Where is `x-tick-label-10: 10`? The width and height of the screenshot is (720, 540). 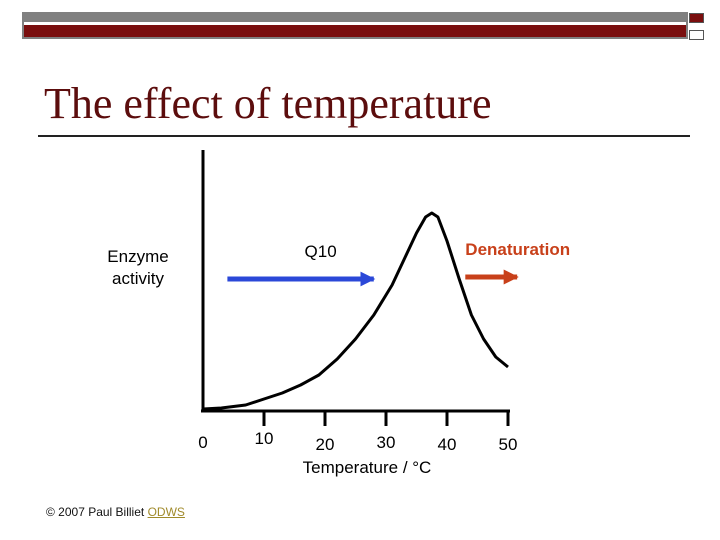 x-tick-label-10: 10 is located at coordinates (264, 438).